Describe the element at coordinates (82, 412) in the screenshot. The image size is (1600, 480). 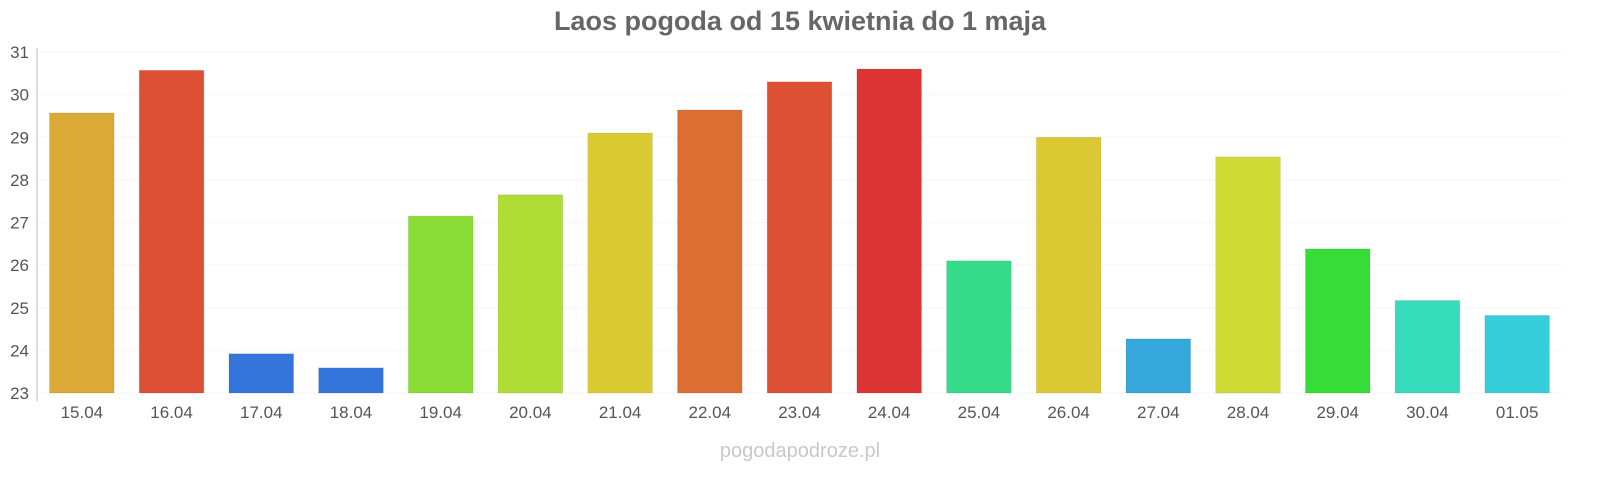
I see `x-tick-label: 15.04` at that location.